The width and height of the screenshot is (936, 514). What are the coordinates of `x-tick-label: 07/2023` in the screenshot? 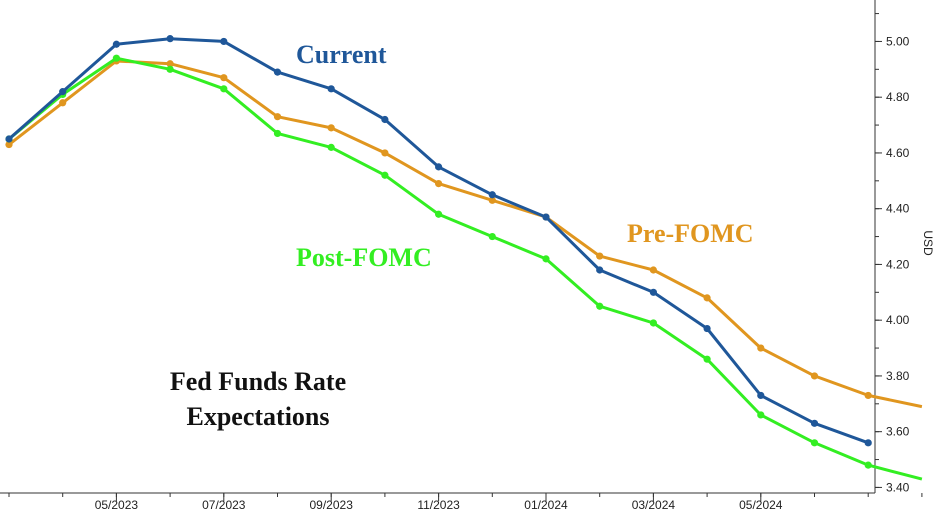 It's located at (224, 505).